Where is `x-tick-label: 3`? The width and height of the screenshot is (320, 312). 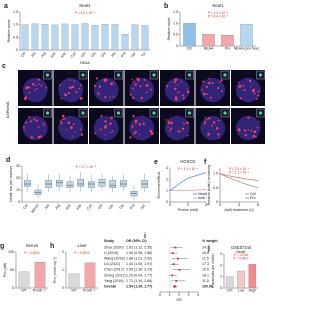 x-tick-label: 3 is located at coordinates (189, 295).